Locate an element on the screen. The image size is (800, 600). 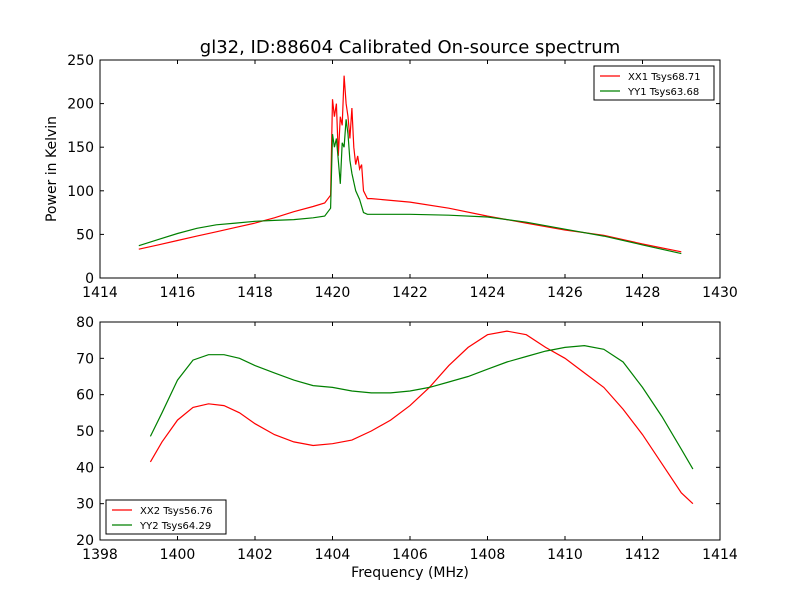
y-tick-label: 150 is located at coordinates (80, 148).